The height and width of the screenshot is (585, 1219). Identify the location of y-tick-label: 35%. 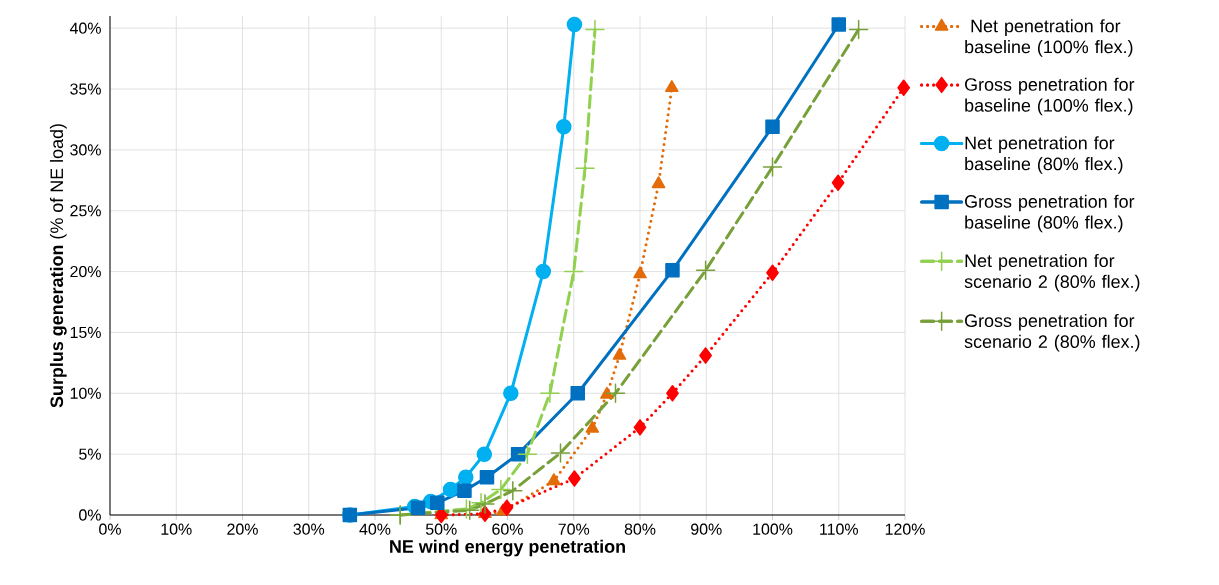
(85, 89).